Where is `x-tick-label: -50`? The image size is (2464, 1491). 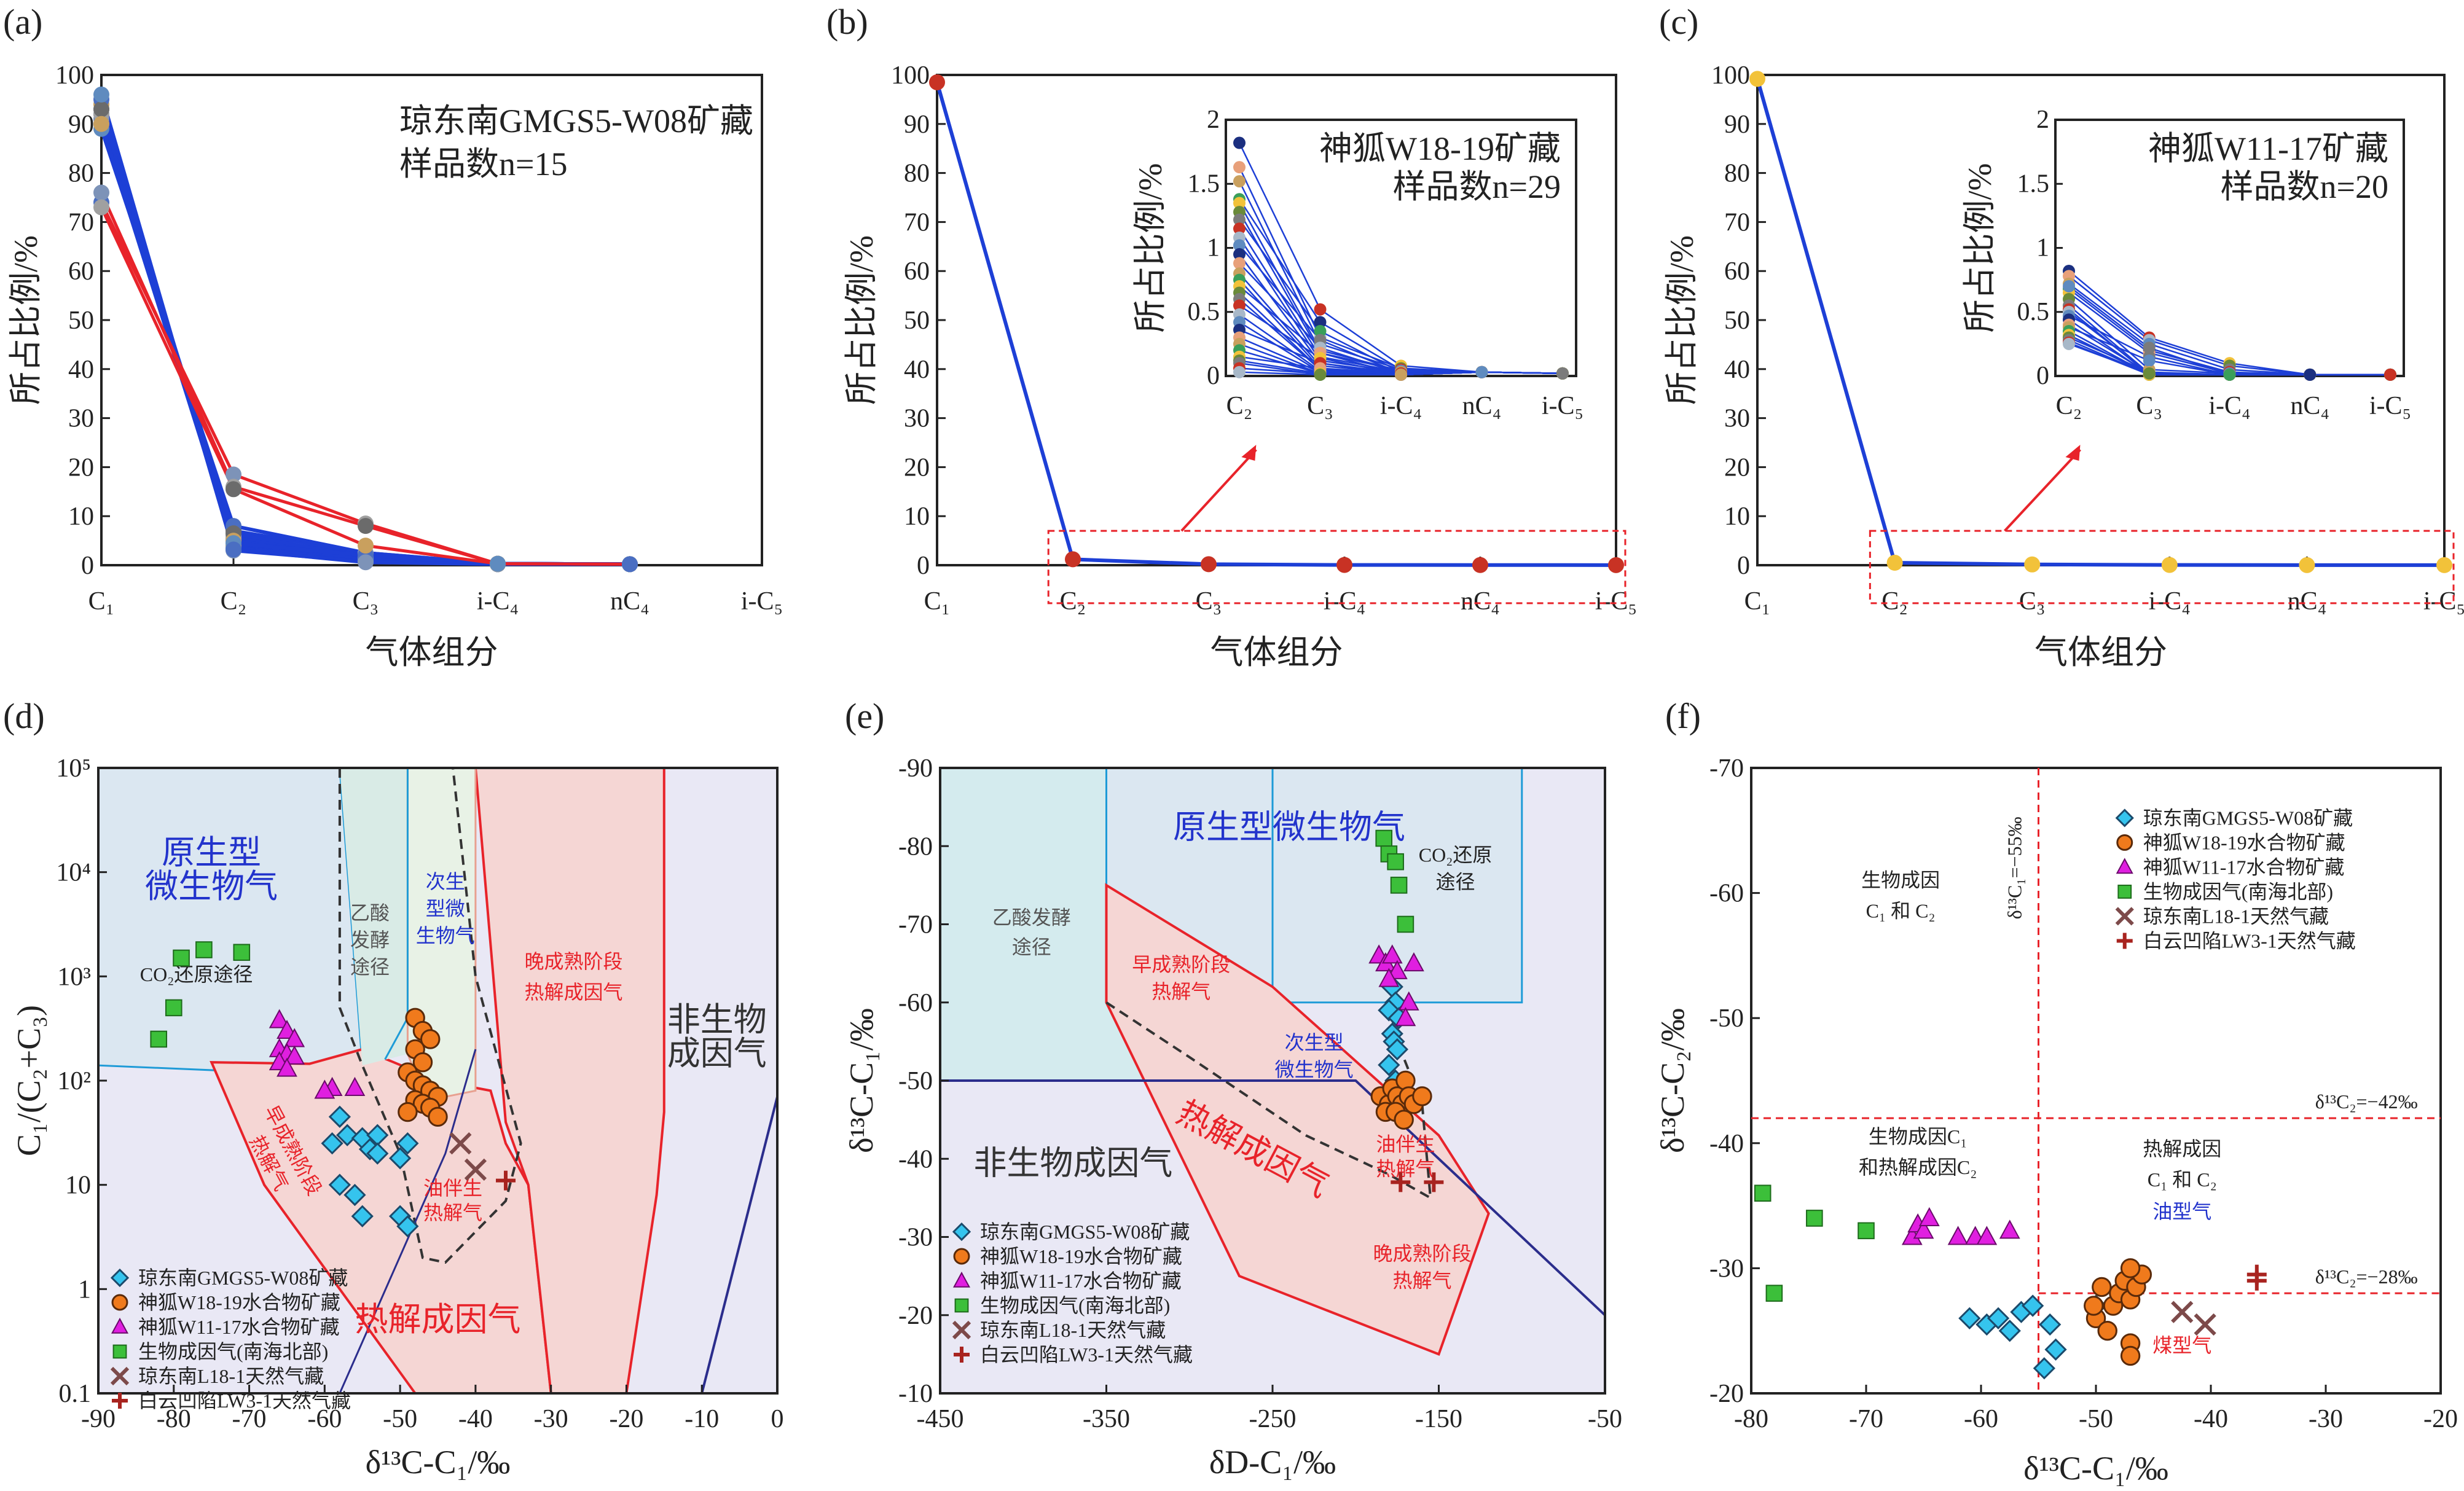
x-tick-label: -50 is located at coordinates (400, 1419).